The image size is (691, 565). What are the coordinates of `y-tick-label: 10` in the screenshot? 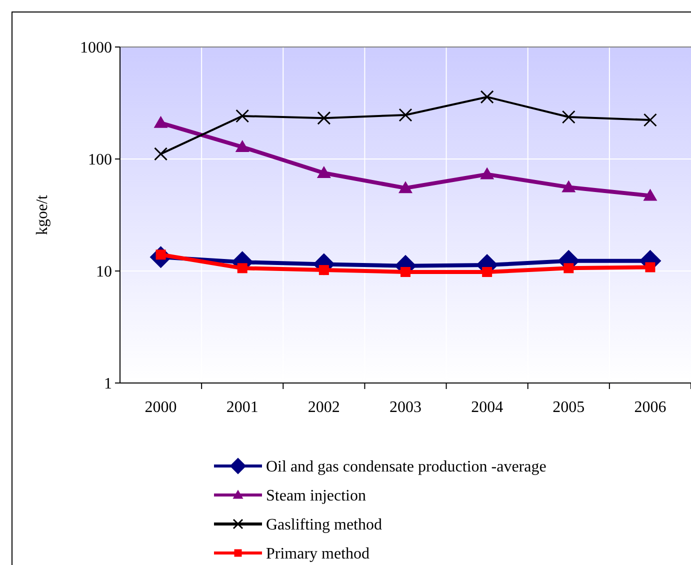 It's located at (104, 272).